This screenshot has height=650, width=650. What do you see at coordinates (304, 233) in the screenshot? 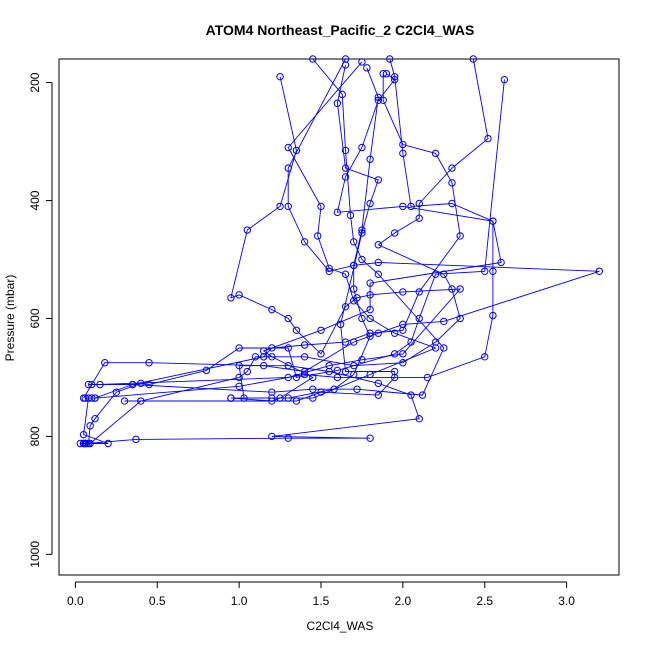
I see `series-line` at bounding box center [304, 233].